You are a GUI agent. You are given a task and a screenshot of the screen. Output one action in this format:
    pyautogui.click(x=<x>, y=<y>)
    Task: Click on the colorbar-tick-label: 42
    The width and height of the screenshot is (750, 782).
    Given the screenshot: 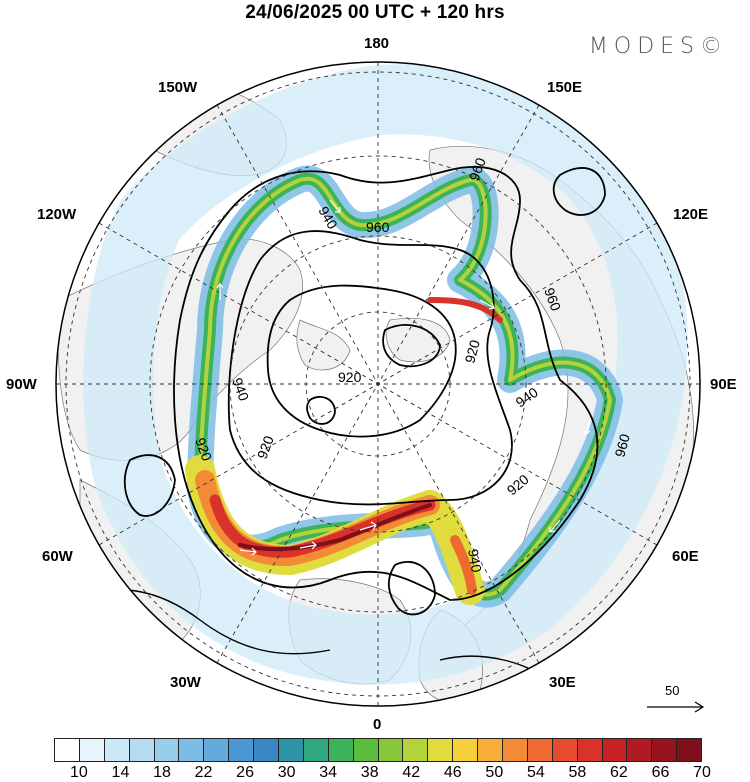 What is the action you would take?
    pyautogui.click(x=411, y=772)
    